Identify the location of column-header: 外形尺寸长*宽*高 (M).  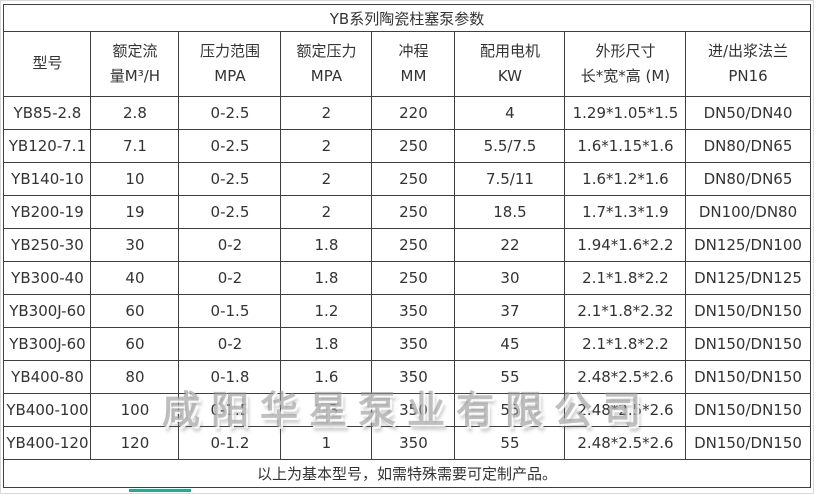
(625, 64).